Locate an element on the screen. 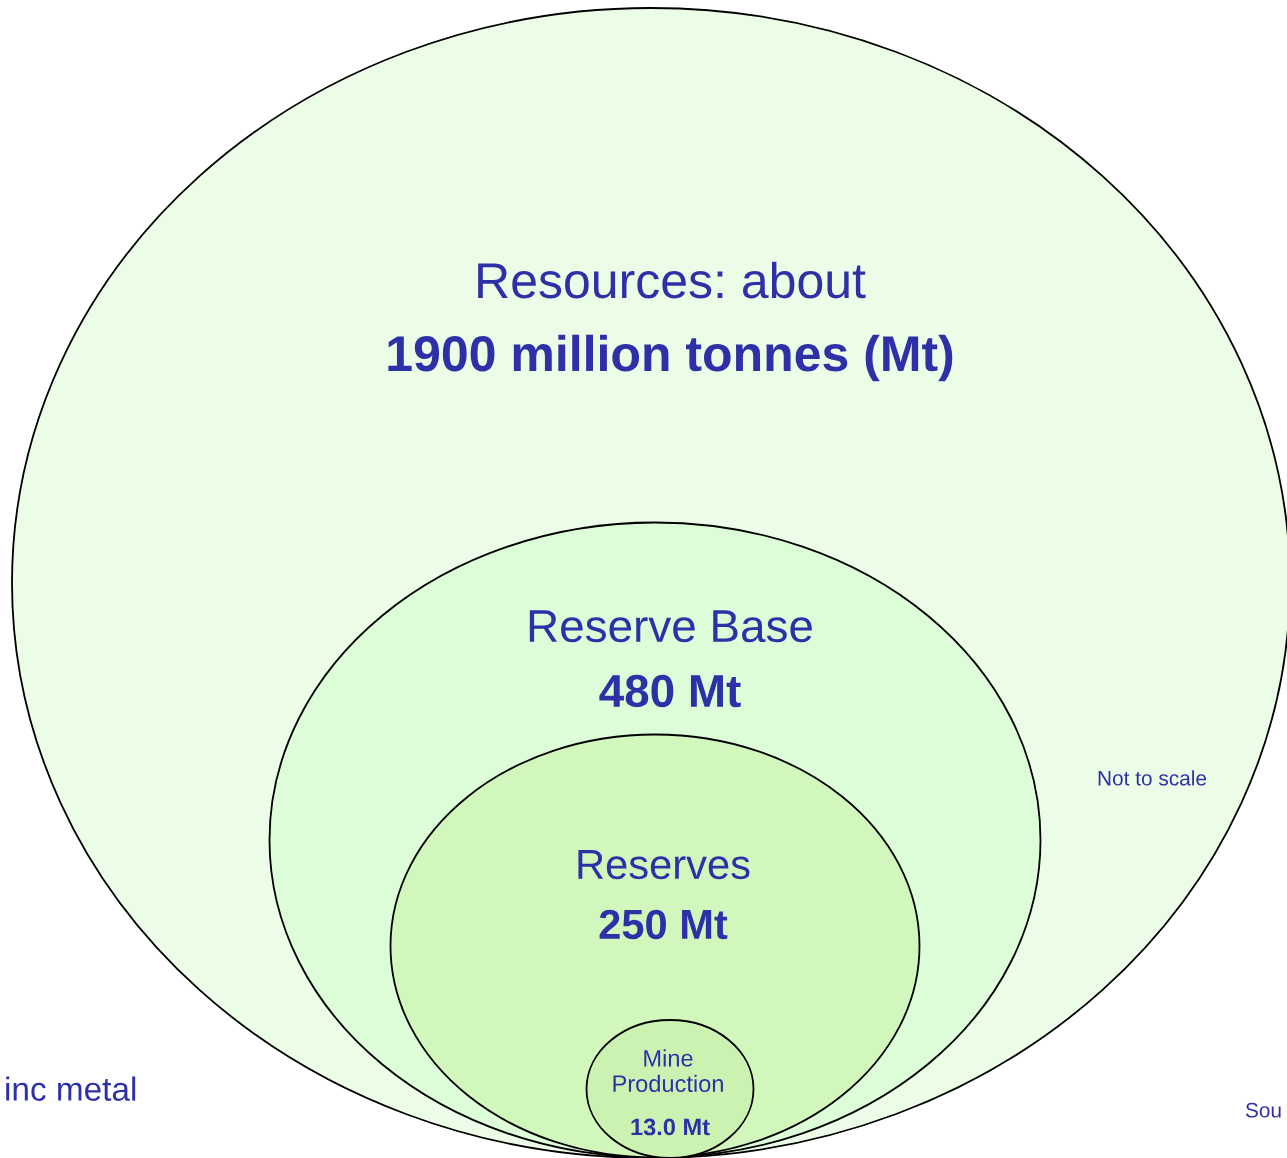 The image size is (1287, 1158). category-label: Mine Production is located at coordinates (668, 1071).